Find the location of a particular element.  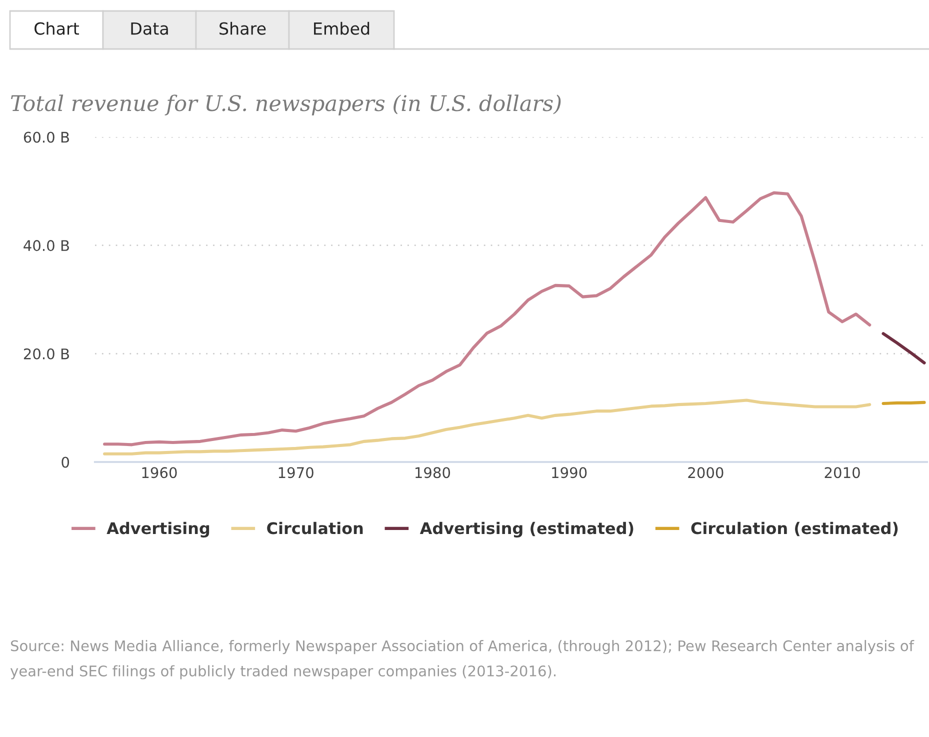

y-tick-label: 60.0 B is located at coordinates (46, 137).